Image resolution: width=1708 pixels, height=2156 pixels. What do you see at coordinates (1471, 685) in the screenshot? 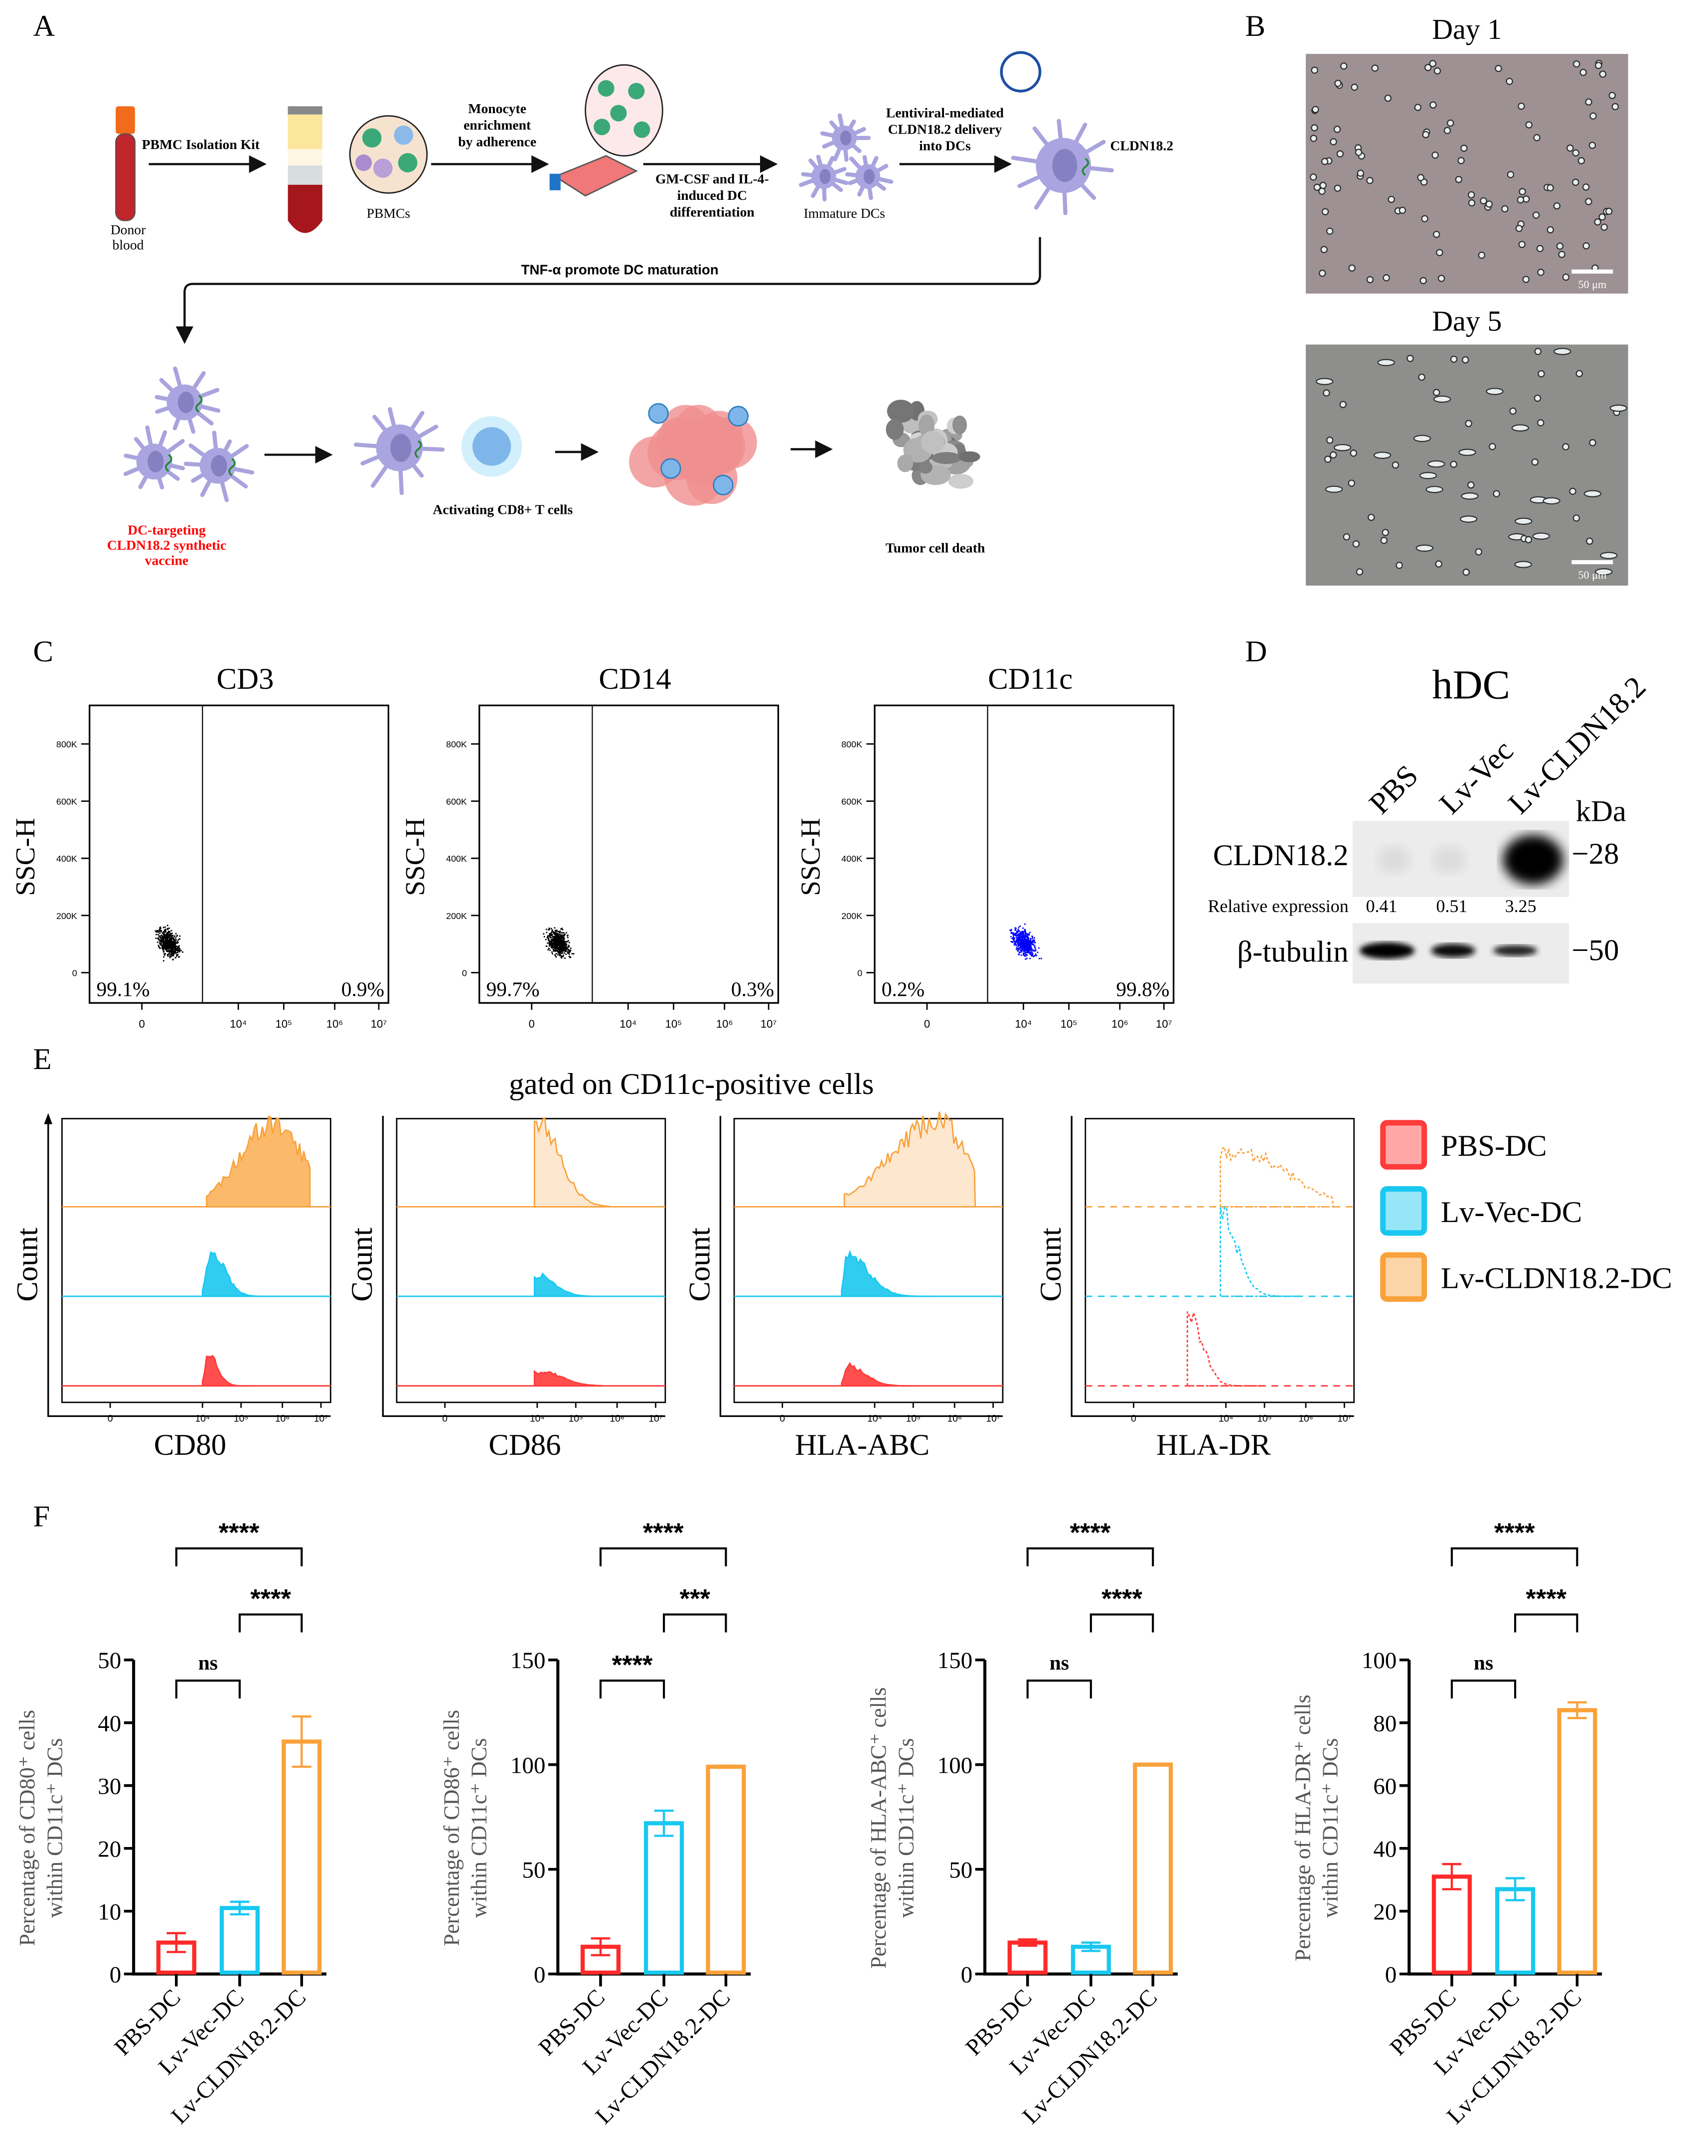
I see `blot-title: hDC` at bounding box center [1471, 685].